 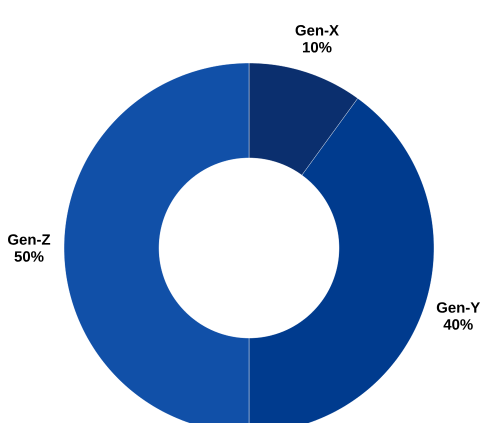 I want to click on slice-label: Gen-Z, so click(x=29, y=239).